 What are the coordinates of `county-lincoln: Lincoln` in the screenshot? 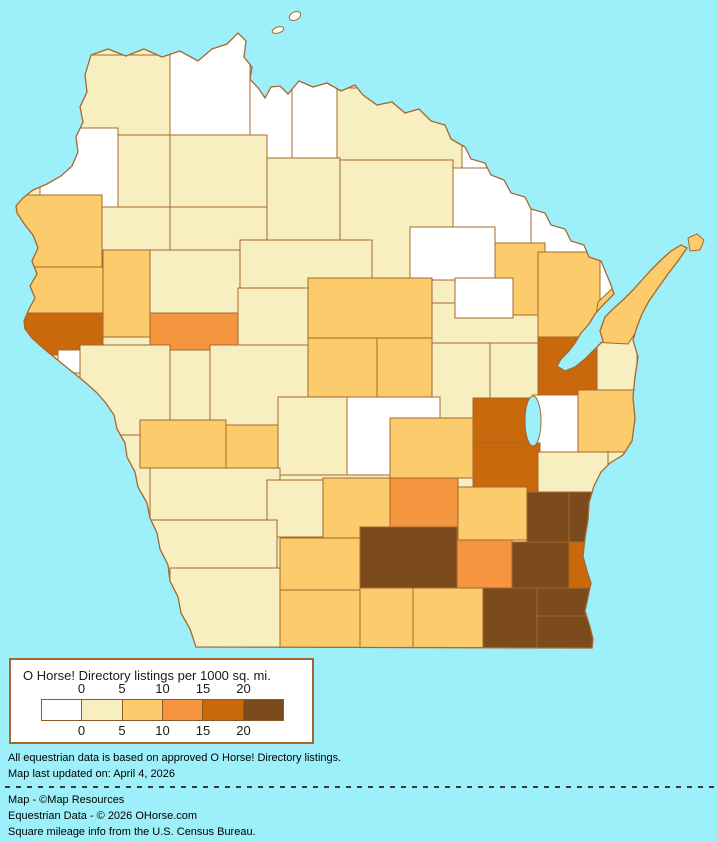 It's located at (452, 253).